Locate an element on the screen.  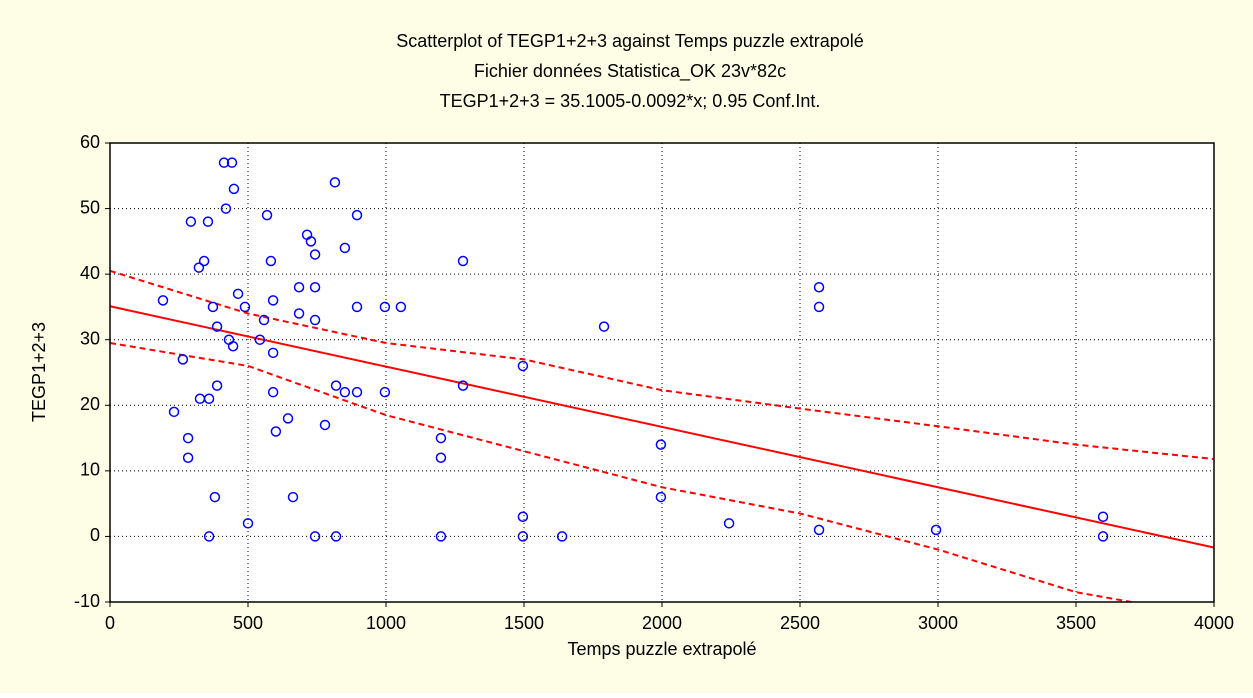
chart-subtitle: Fichier données Statistica_OK 23v*82c is located at coordinates (630, 71).